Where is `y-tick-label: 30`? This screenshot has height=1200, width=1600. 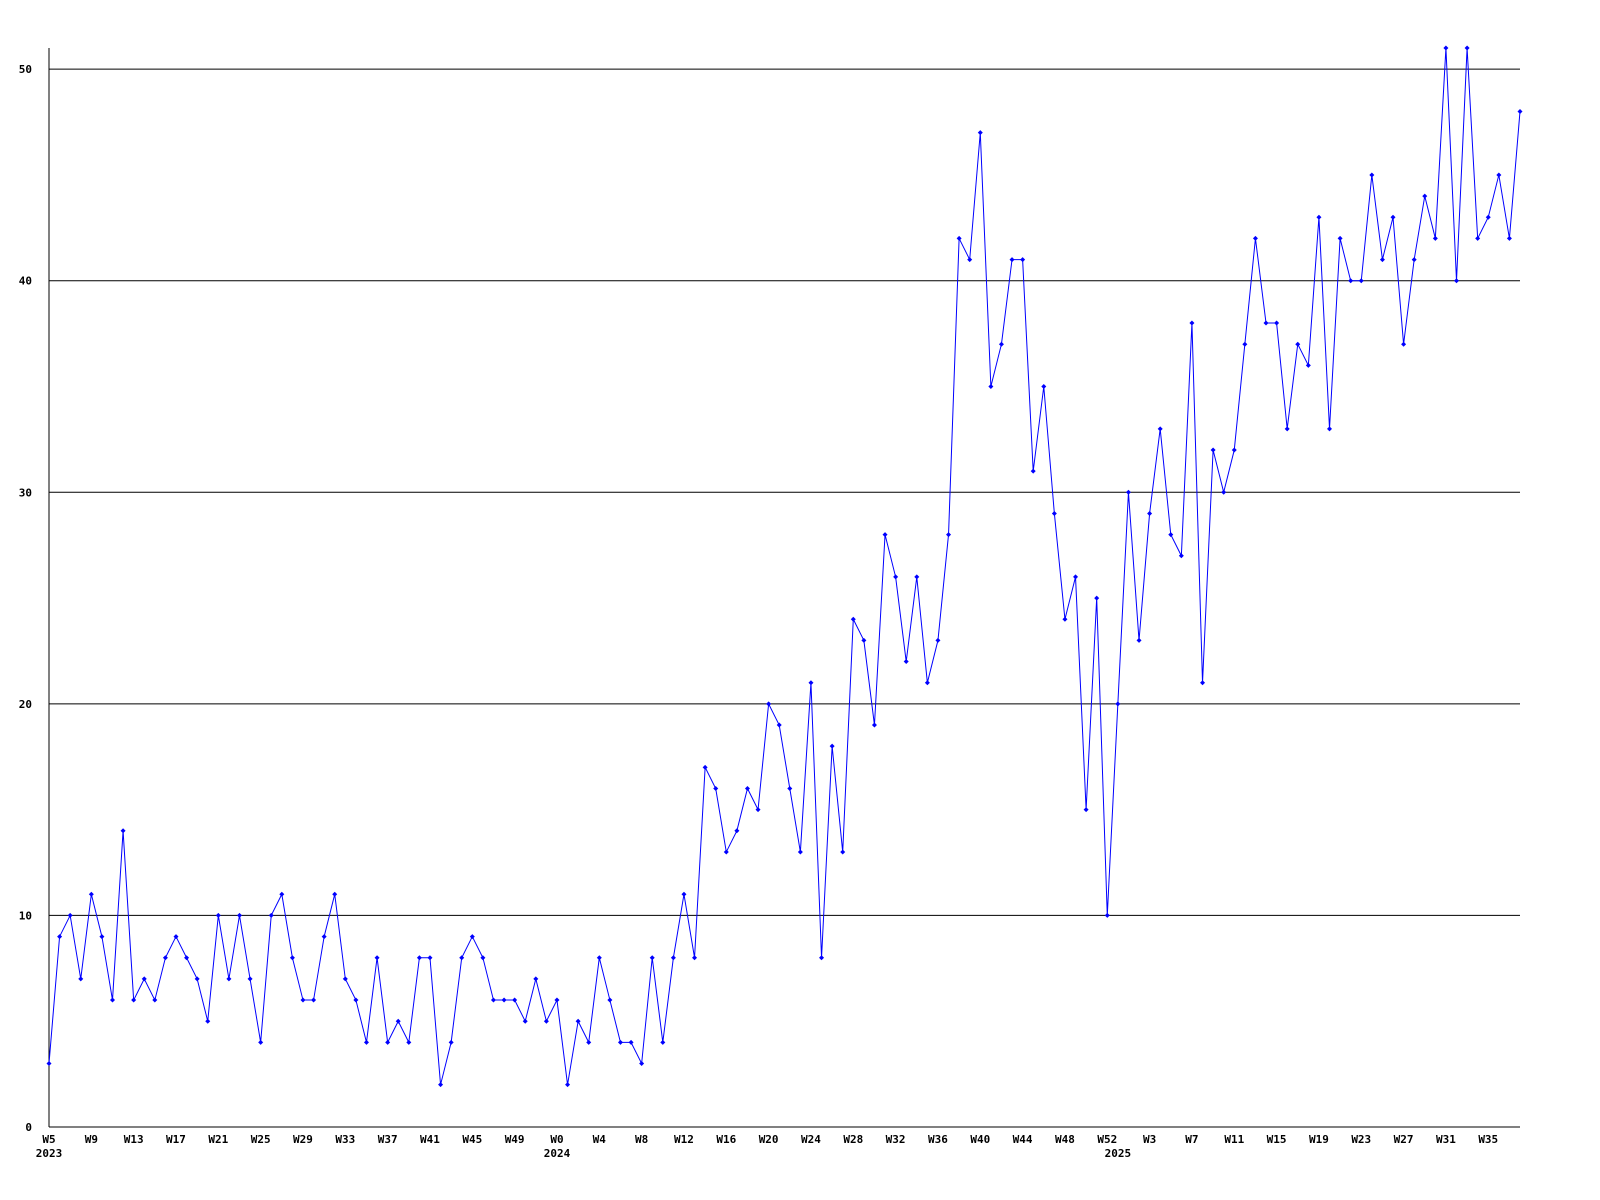 y-tick-label: 30 is located at coordinates (25, 492).